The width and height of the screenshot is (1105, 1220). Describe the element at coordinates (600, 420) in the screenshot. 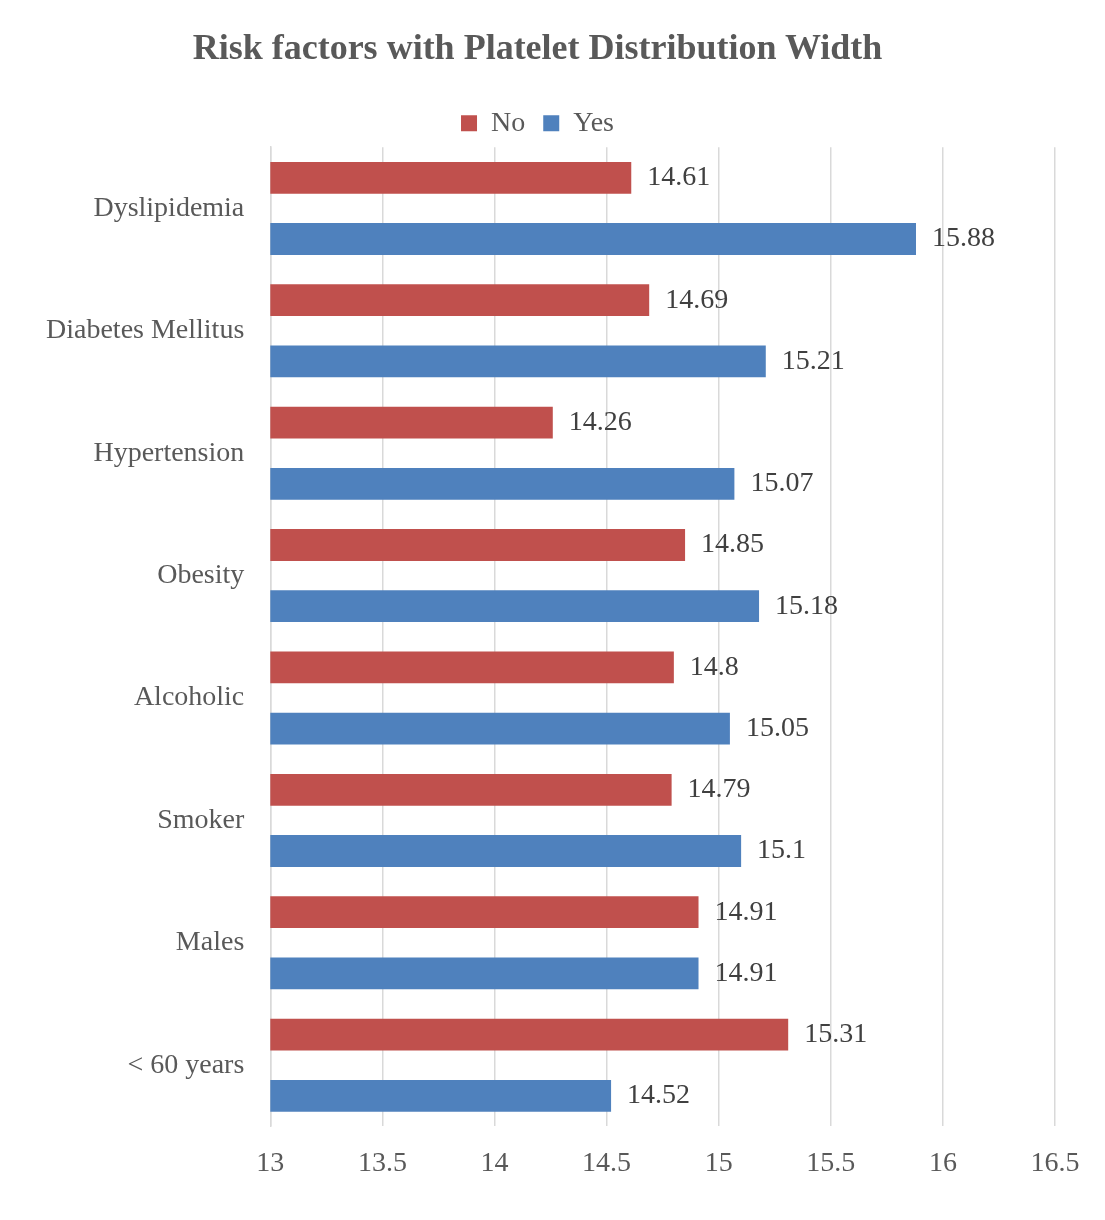

I see `data-label: 14.26` at that location.